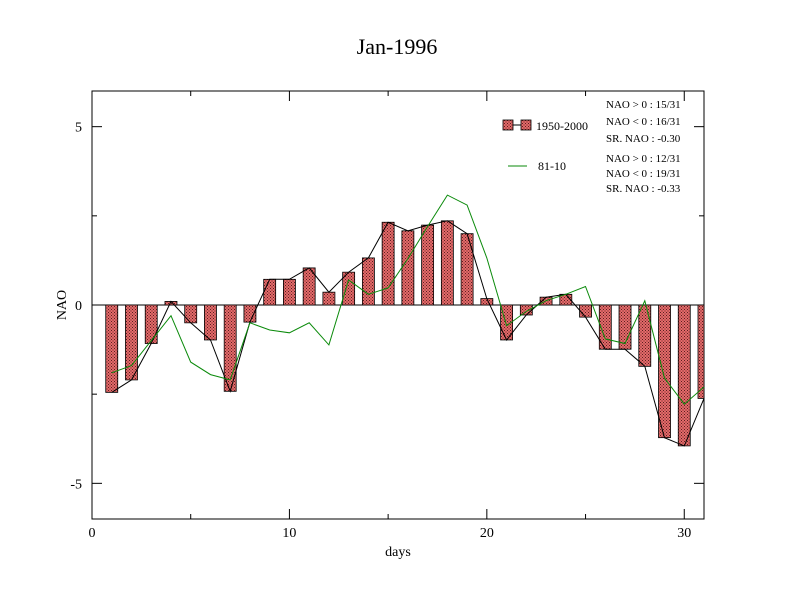 The image size is (792, 612). Describe the element at coordinates (397, 46) in the screenshot. I see `chart-title: Jan-1996` at that location.